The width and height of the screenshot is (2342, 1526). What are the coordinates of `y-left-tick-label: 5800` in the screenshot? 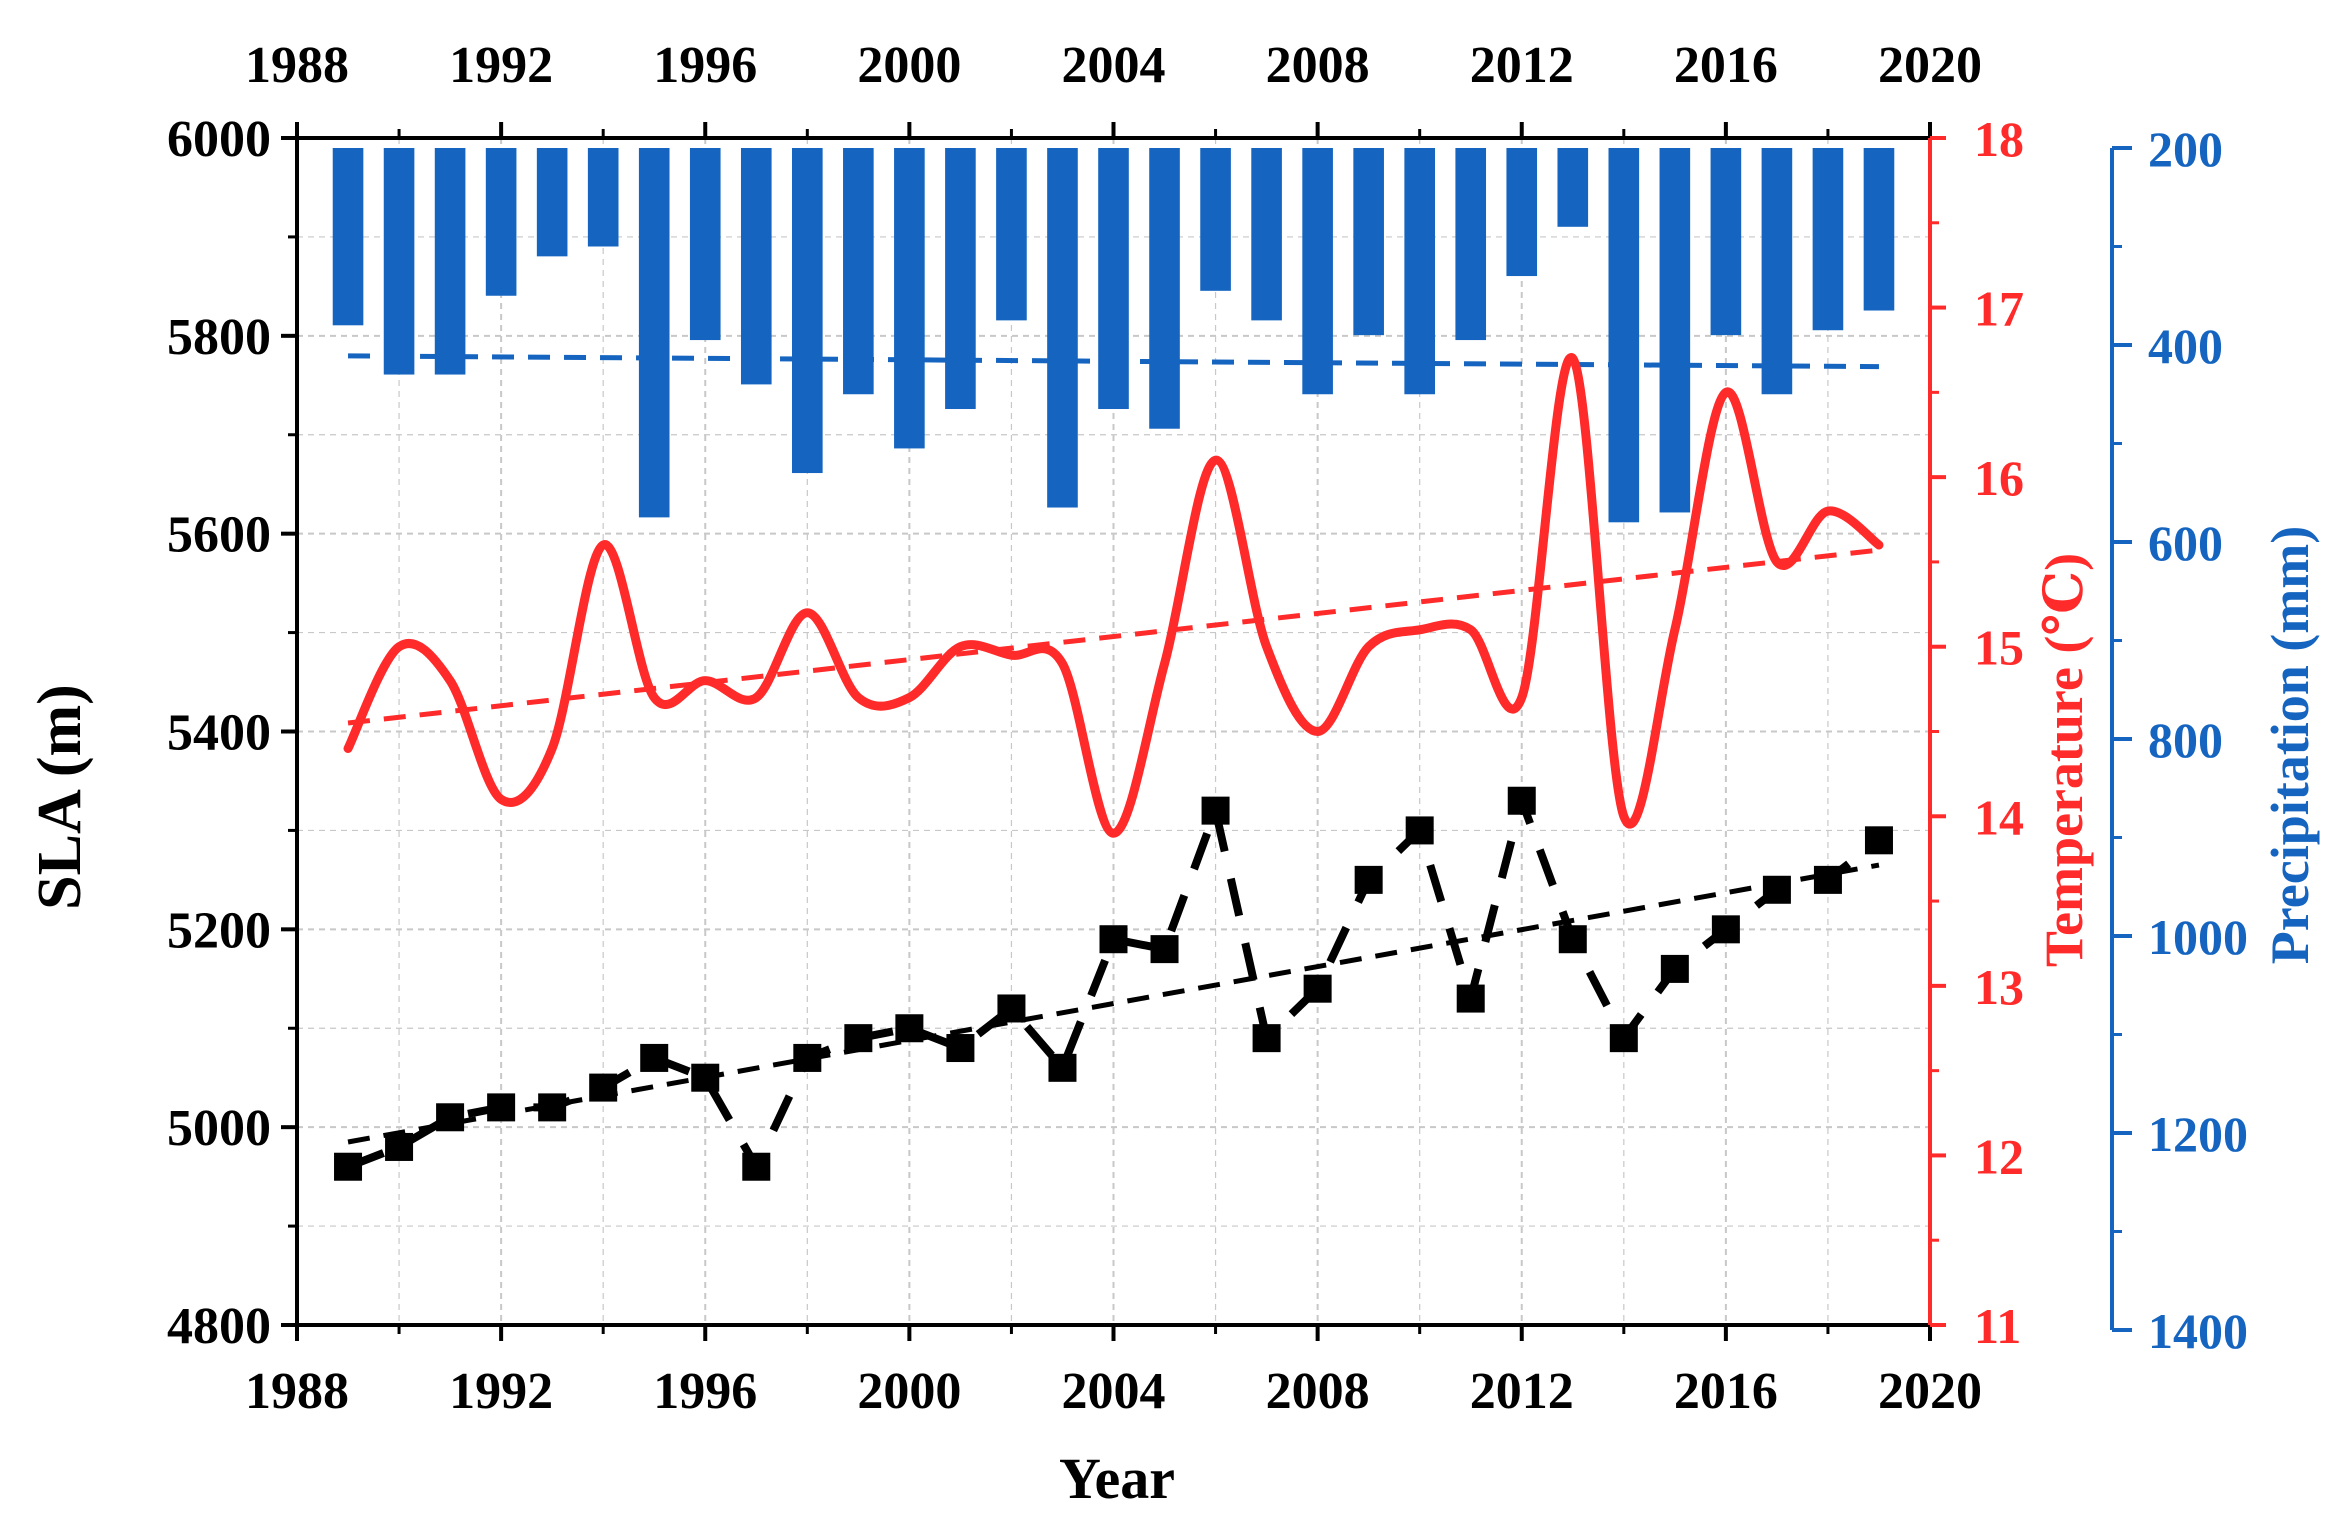 It's located at (219, 337).